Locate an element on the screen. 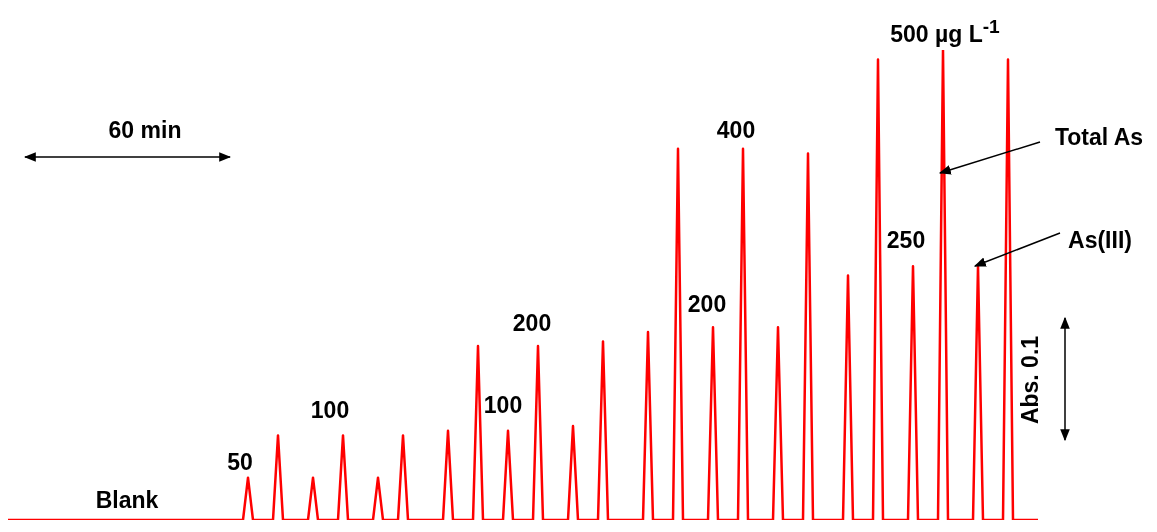 Image resolution: width=1157 pixels, height=532 pixels. annotation: Blank is located at coordinates (127, 500).